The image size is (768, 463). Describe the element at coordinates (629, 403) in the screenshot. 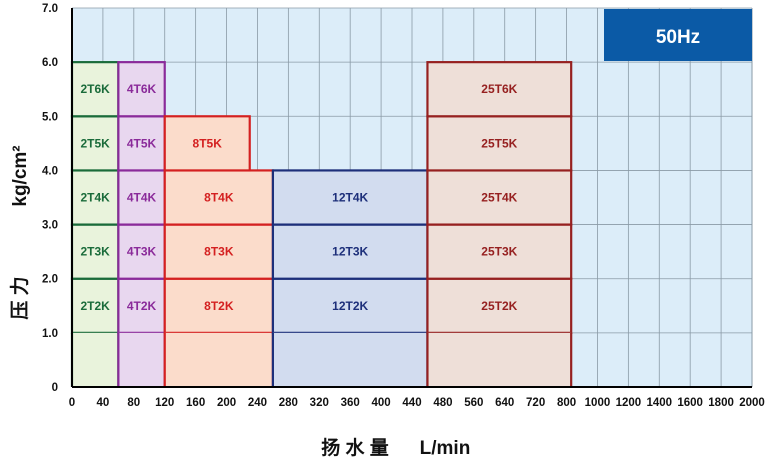

I see `x-tick-label: 1200` at that location.